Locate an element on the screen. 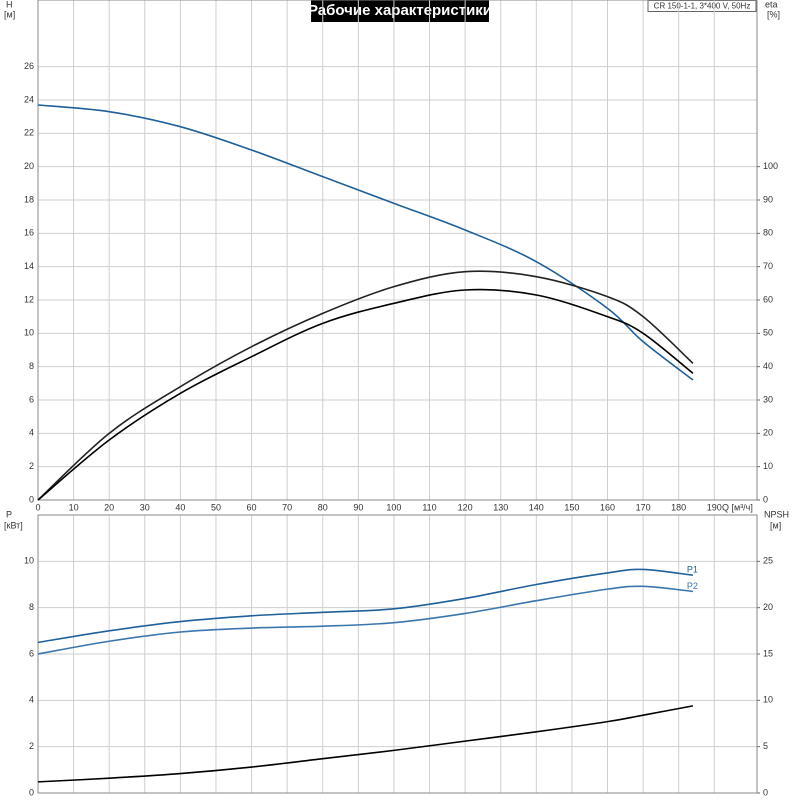  y2-axis-label: eta is located at coordinates (771, 4).